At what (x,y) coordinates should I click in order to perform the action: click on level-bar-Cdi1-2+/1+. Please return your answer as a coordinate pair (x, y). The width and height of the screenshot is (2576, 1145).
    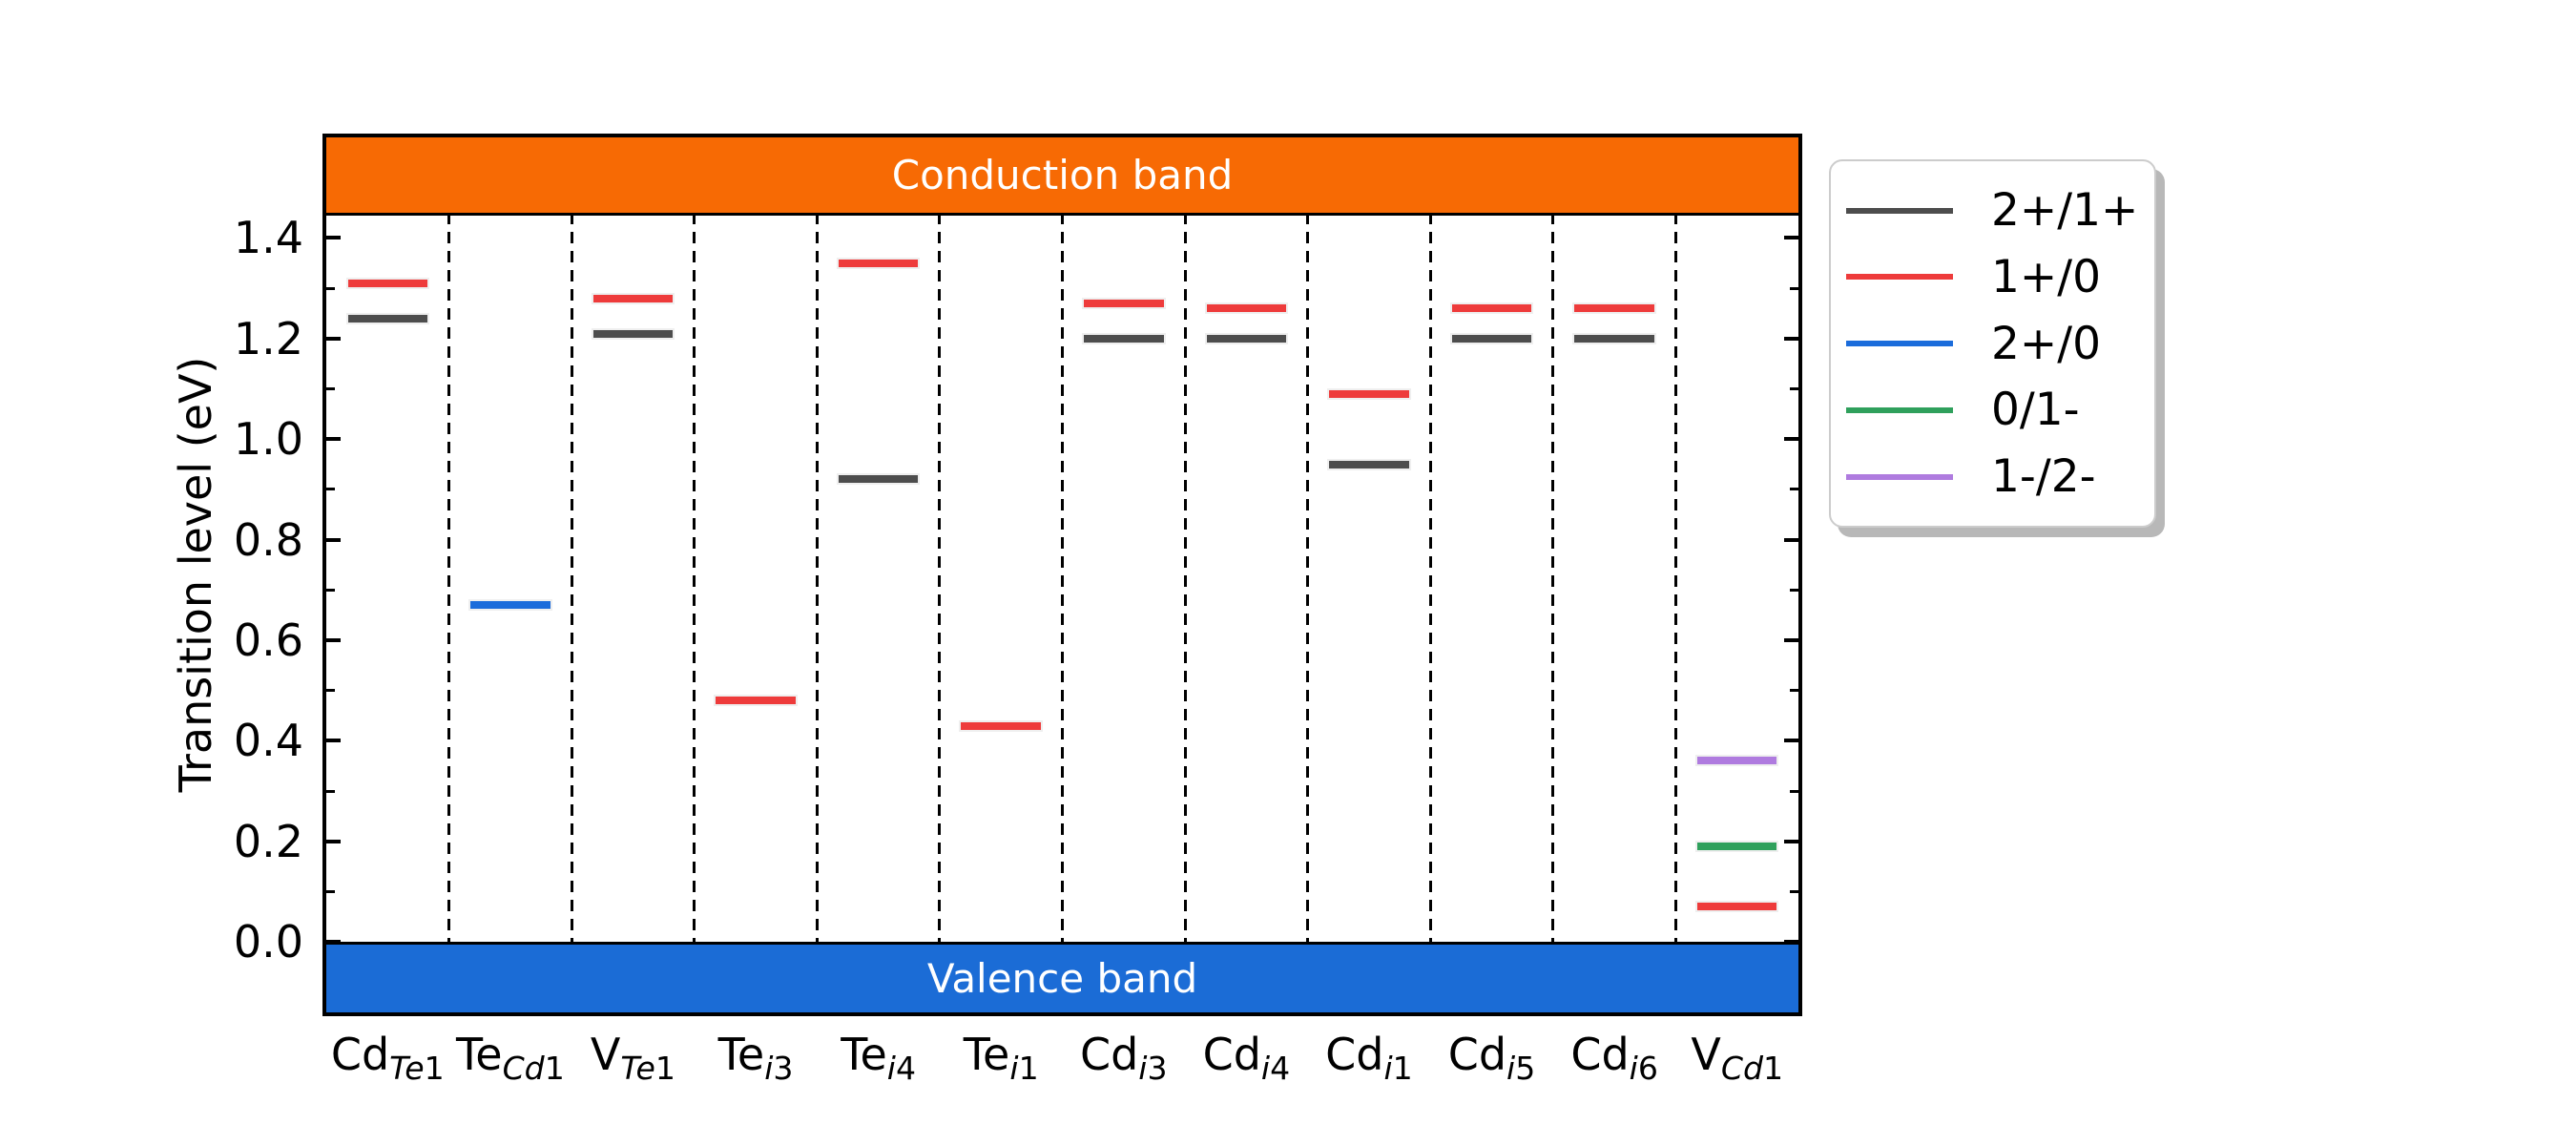
    Looking at the image, I should click on (1369, 464).